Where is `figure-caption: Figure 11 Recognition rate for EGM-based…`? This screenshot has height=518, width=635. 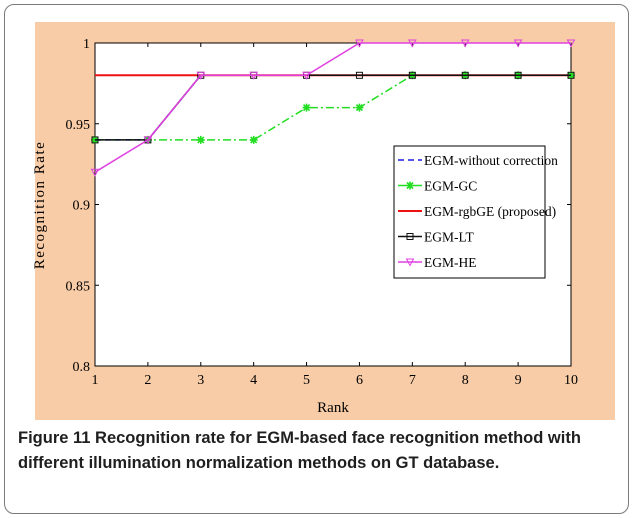 figure-caption: Figure 11 Recognition rate for EGM-based… is located at coordinates (318, 451).